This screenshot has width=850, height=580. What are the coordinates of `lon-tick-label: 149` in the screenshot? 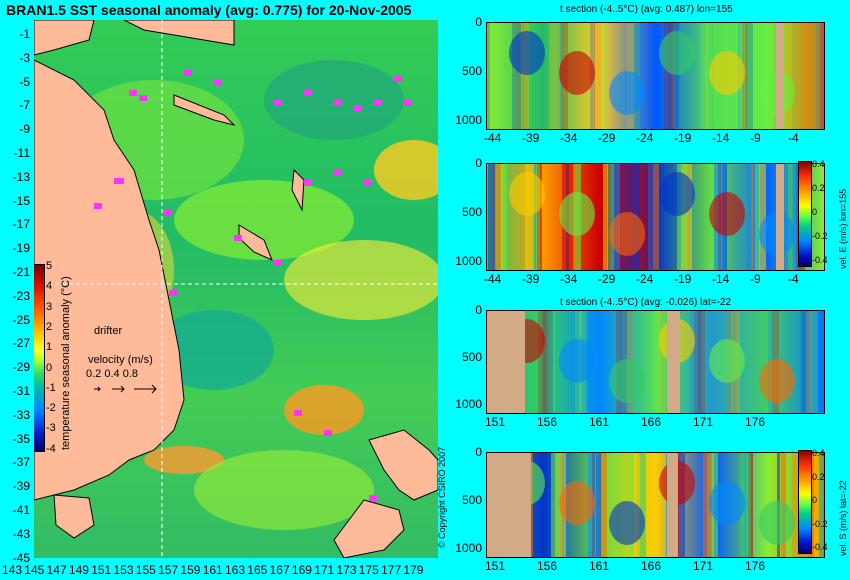 It's located at (78, 570).